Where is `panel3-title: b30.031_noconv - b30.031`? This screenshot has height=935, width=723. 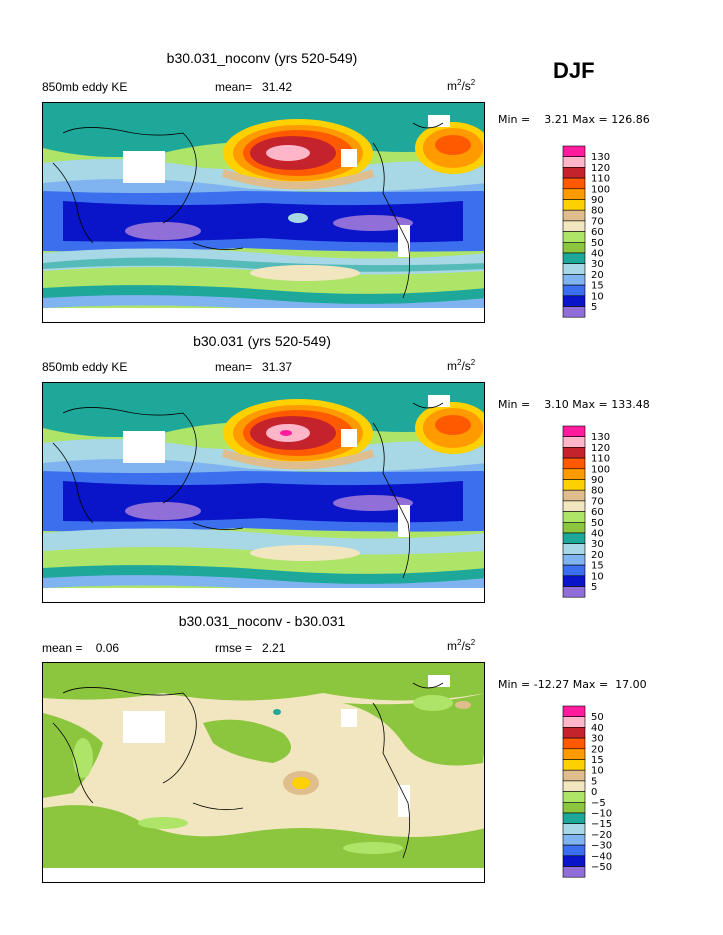
panel3-title: b30.031_noconv - b30.031 is located at coordinates (262, 621).